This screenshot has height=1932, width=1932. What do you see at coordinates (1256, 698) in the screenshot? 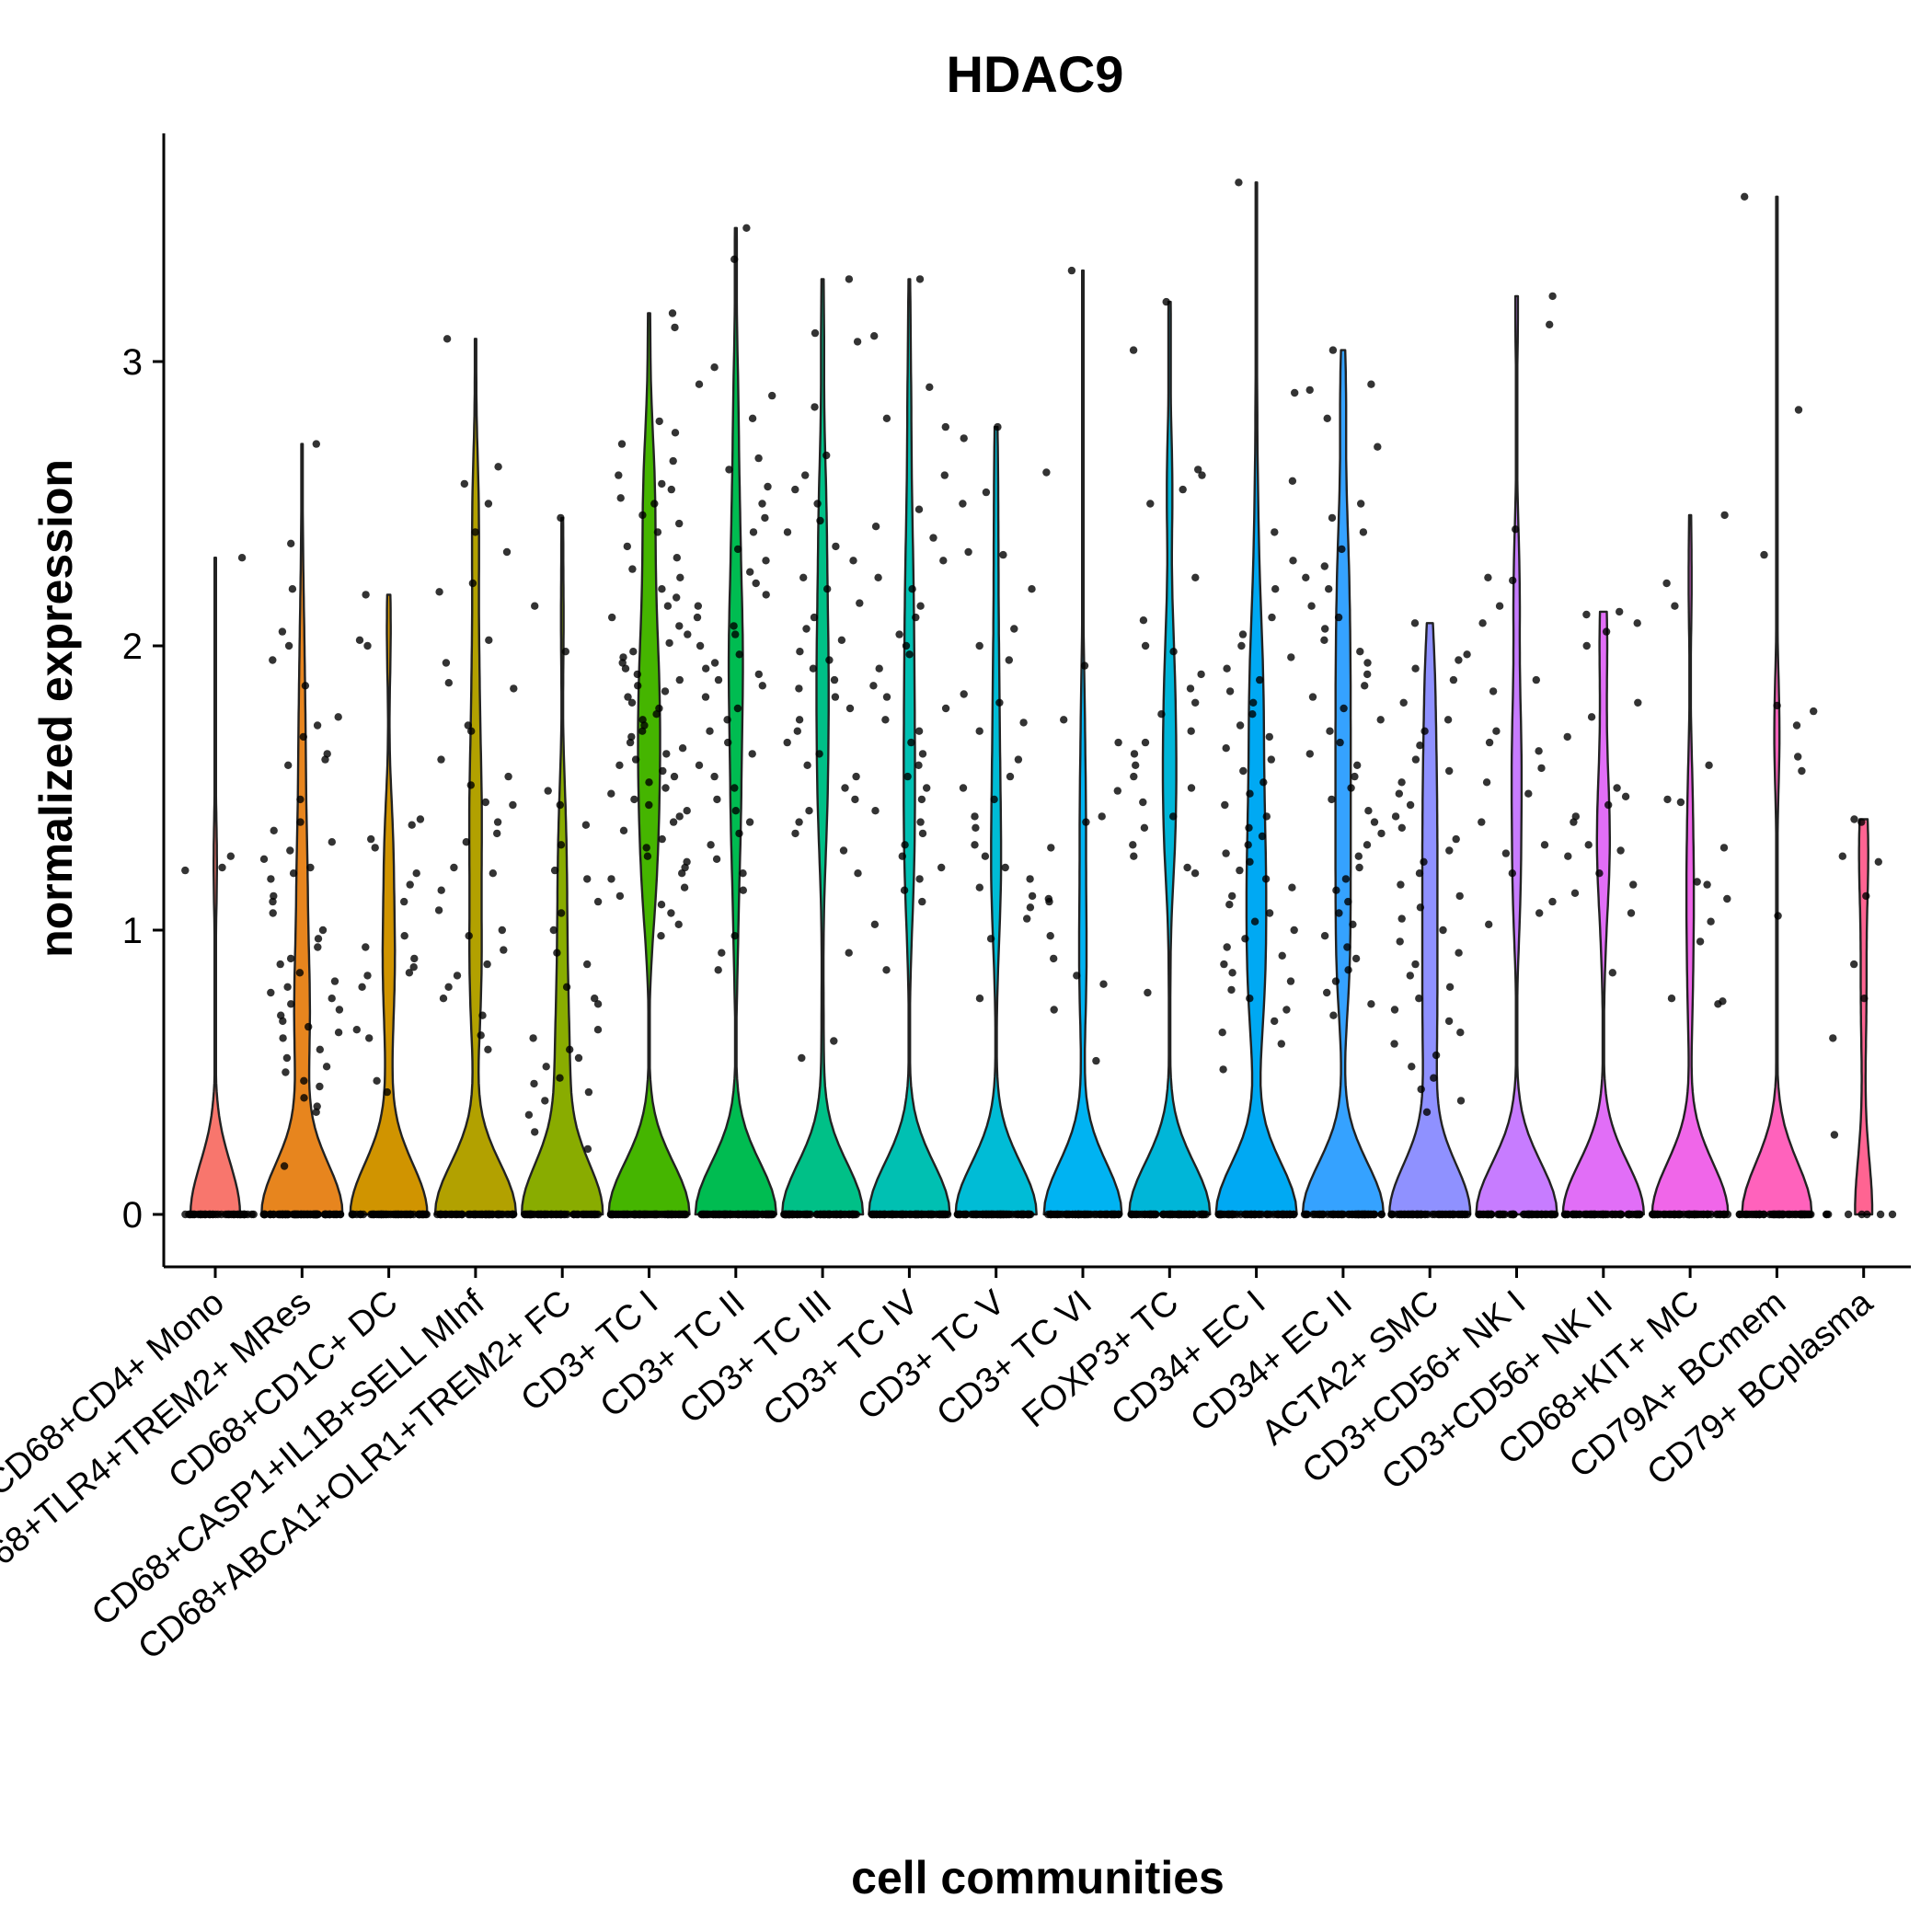
I see `violin-cd34-ec-i` at bounding box center [1256, 698].